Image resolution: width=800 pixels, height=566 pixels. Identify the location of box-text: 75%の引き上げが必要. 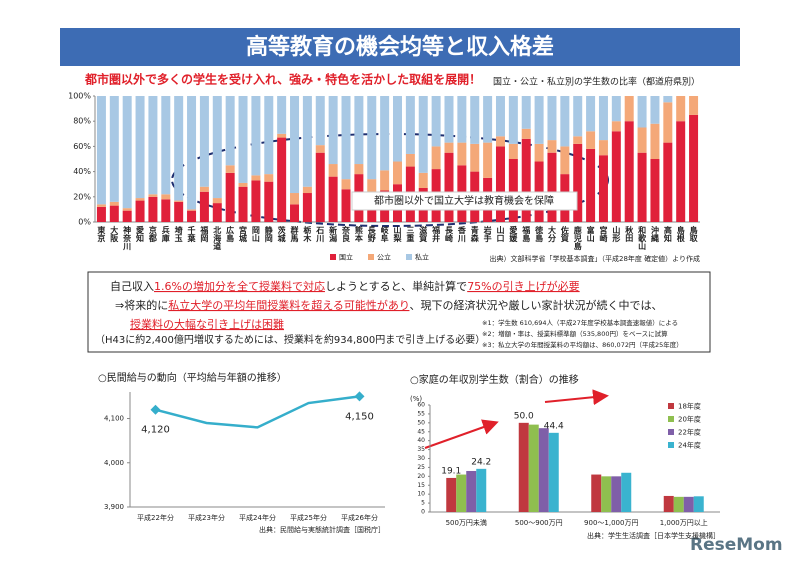
(523, 286).